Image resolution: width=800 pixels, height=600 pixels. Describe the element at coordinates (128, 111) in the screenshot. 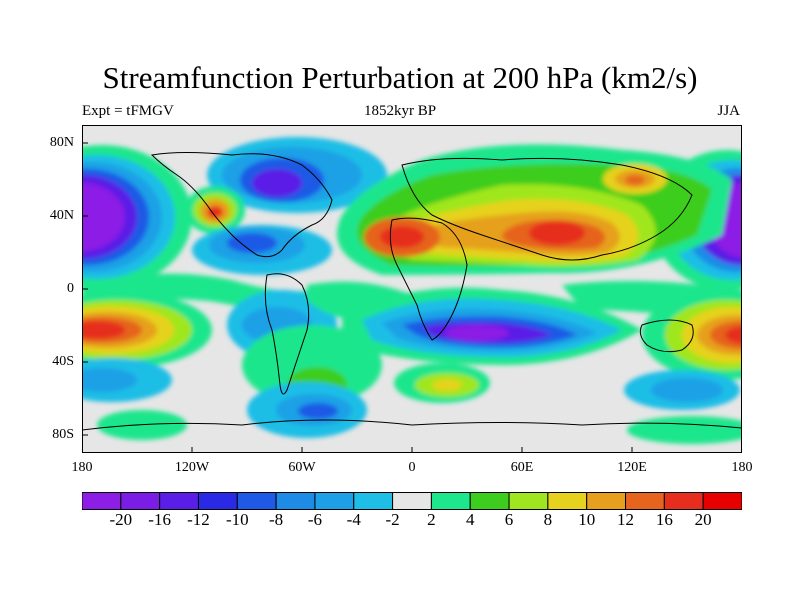

I see `experiment-label: Expt = tFMGV` at that location.